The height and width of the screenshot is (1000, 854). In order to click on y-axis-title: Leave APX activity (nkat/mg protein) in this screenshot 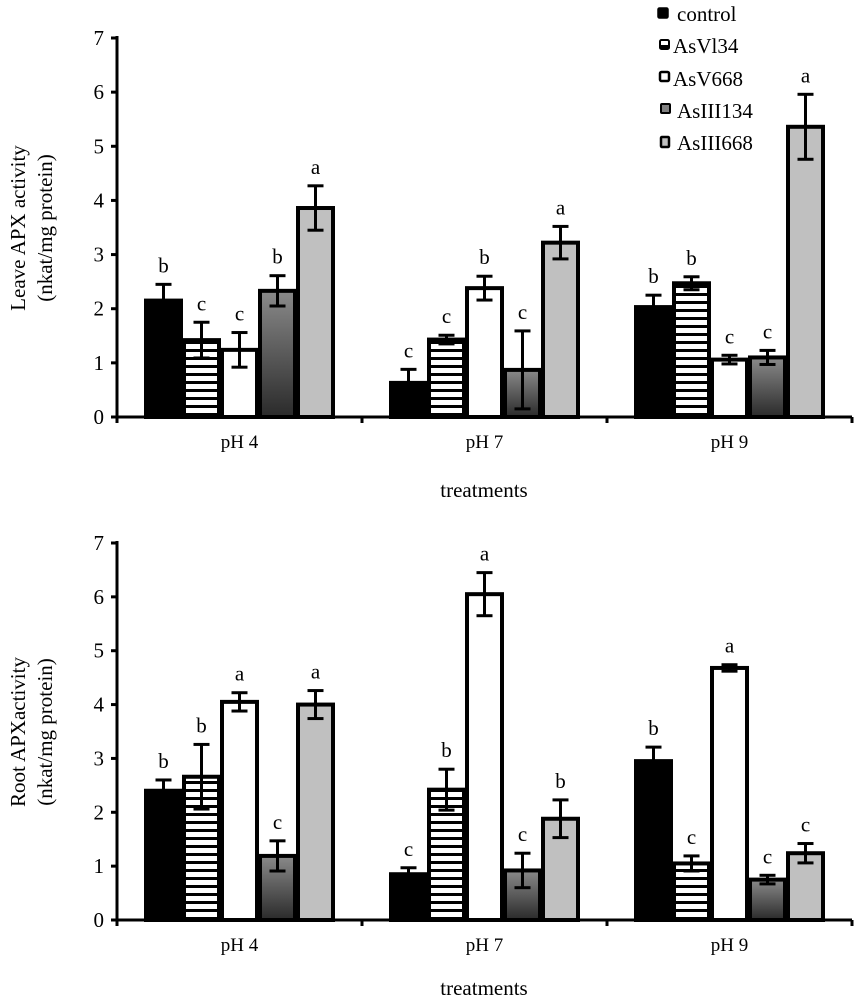, I will do `click(31, 228)`.